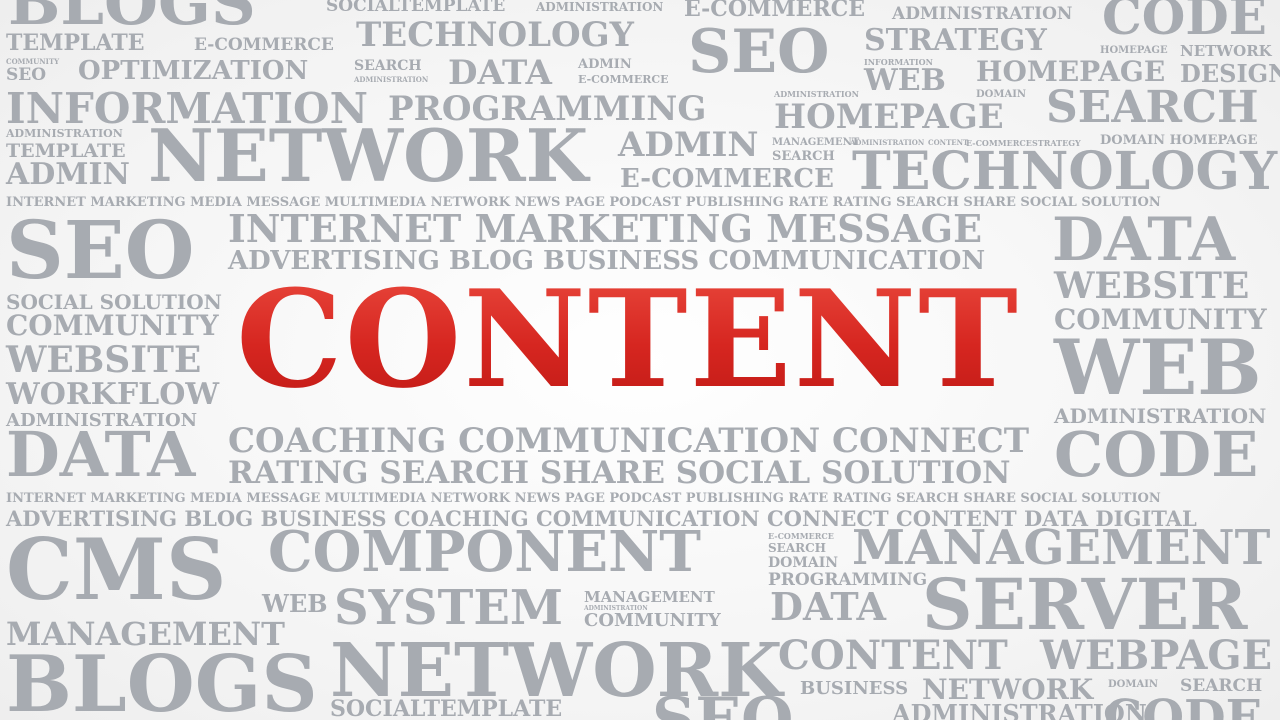  What do you see at coordinates (1085, 604) in the screenshot?
I see `cloud-word: SERVER` at bounding box center [1085, 604].